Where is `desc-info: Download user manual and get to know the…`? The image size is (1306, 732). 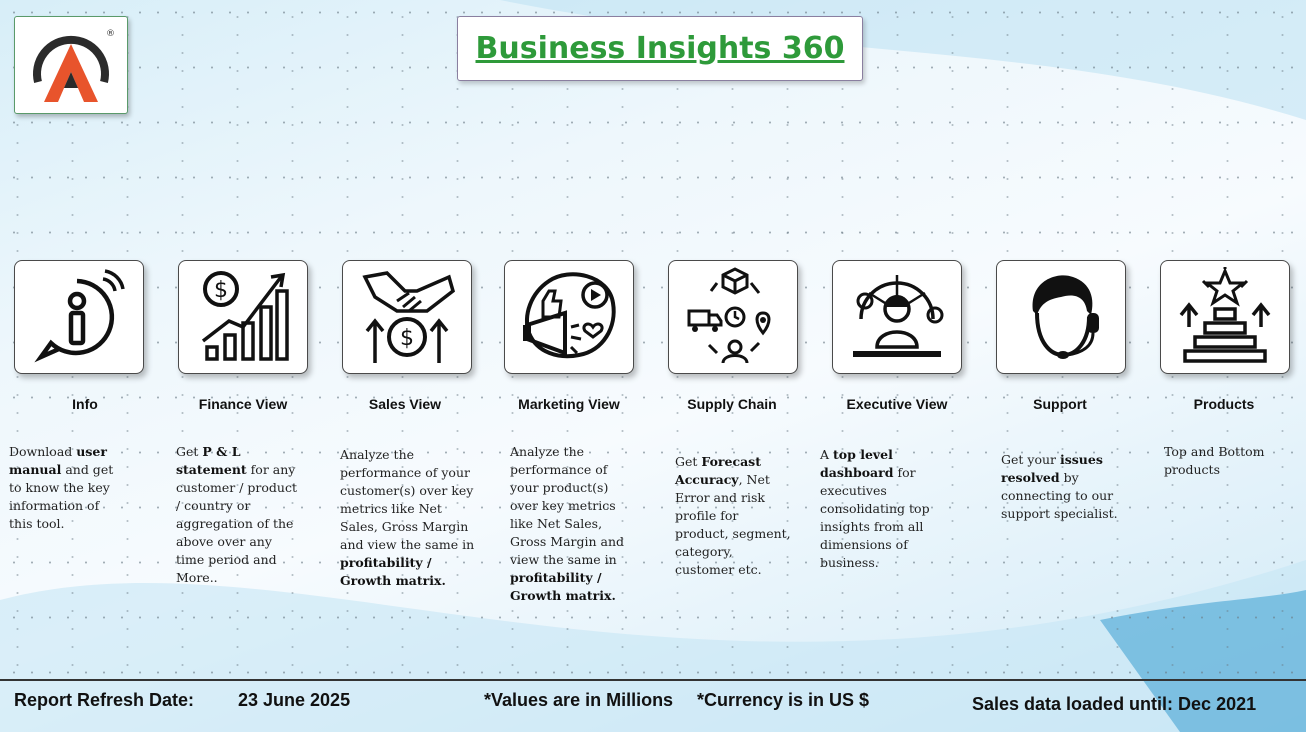 desc-info: Download user manual and get to know the… is located at coordinates (61, 487).